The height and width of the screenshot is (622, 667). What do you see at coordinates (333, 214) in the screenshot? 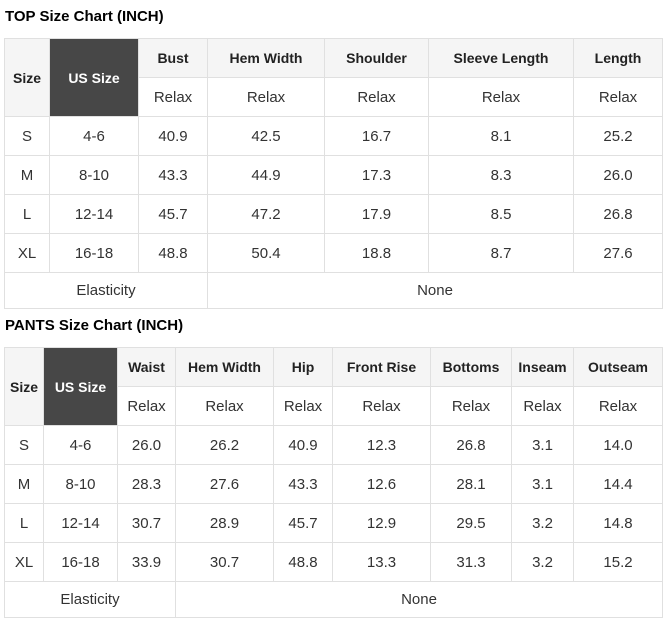
I see `table-row-l: L 12-14 45.7 47.2 17.9 8.5 26.8` at bounding box center [333, 214].